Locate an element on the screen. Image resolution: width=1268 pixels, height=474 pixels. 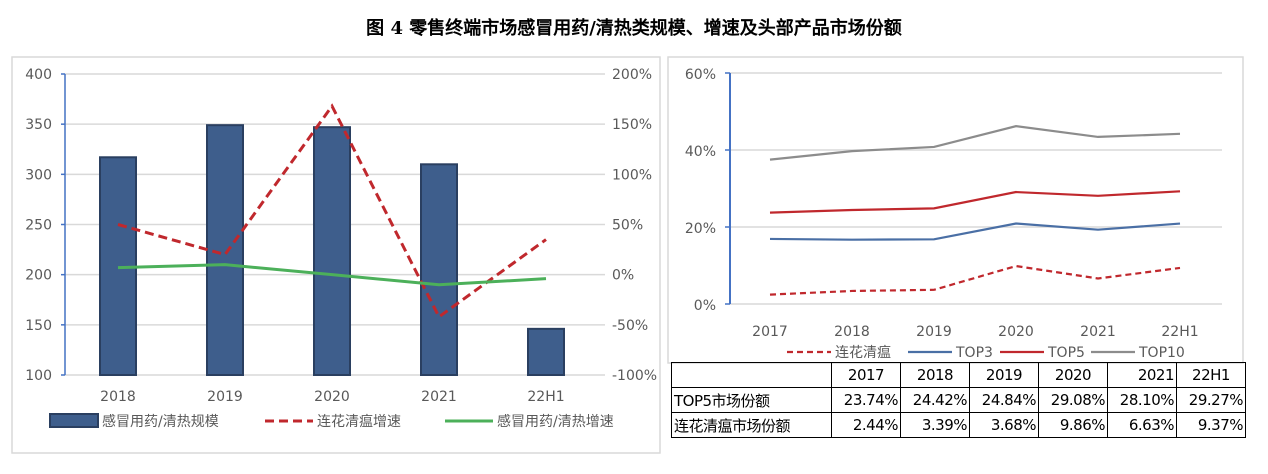
legend-label: 连花清瘟 is located at coordinates (863, 352).